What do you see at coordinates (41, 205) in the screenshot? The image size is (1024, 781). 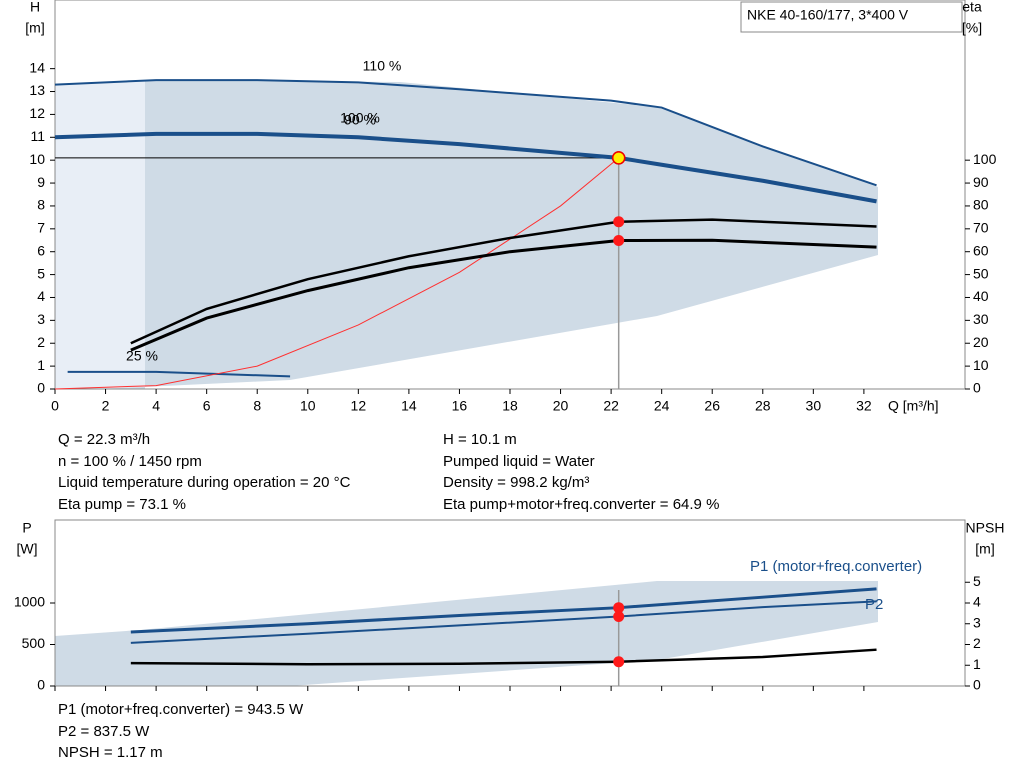 I see `y-tick-label: 8` at bounding box center [41, 205].